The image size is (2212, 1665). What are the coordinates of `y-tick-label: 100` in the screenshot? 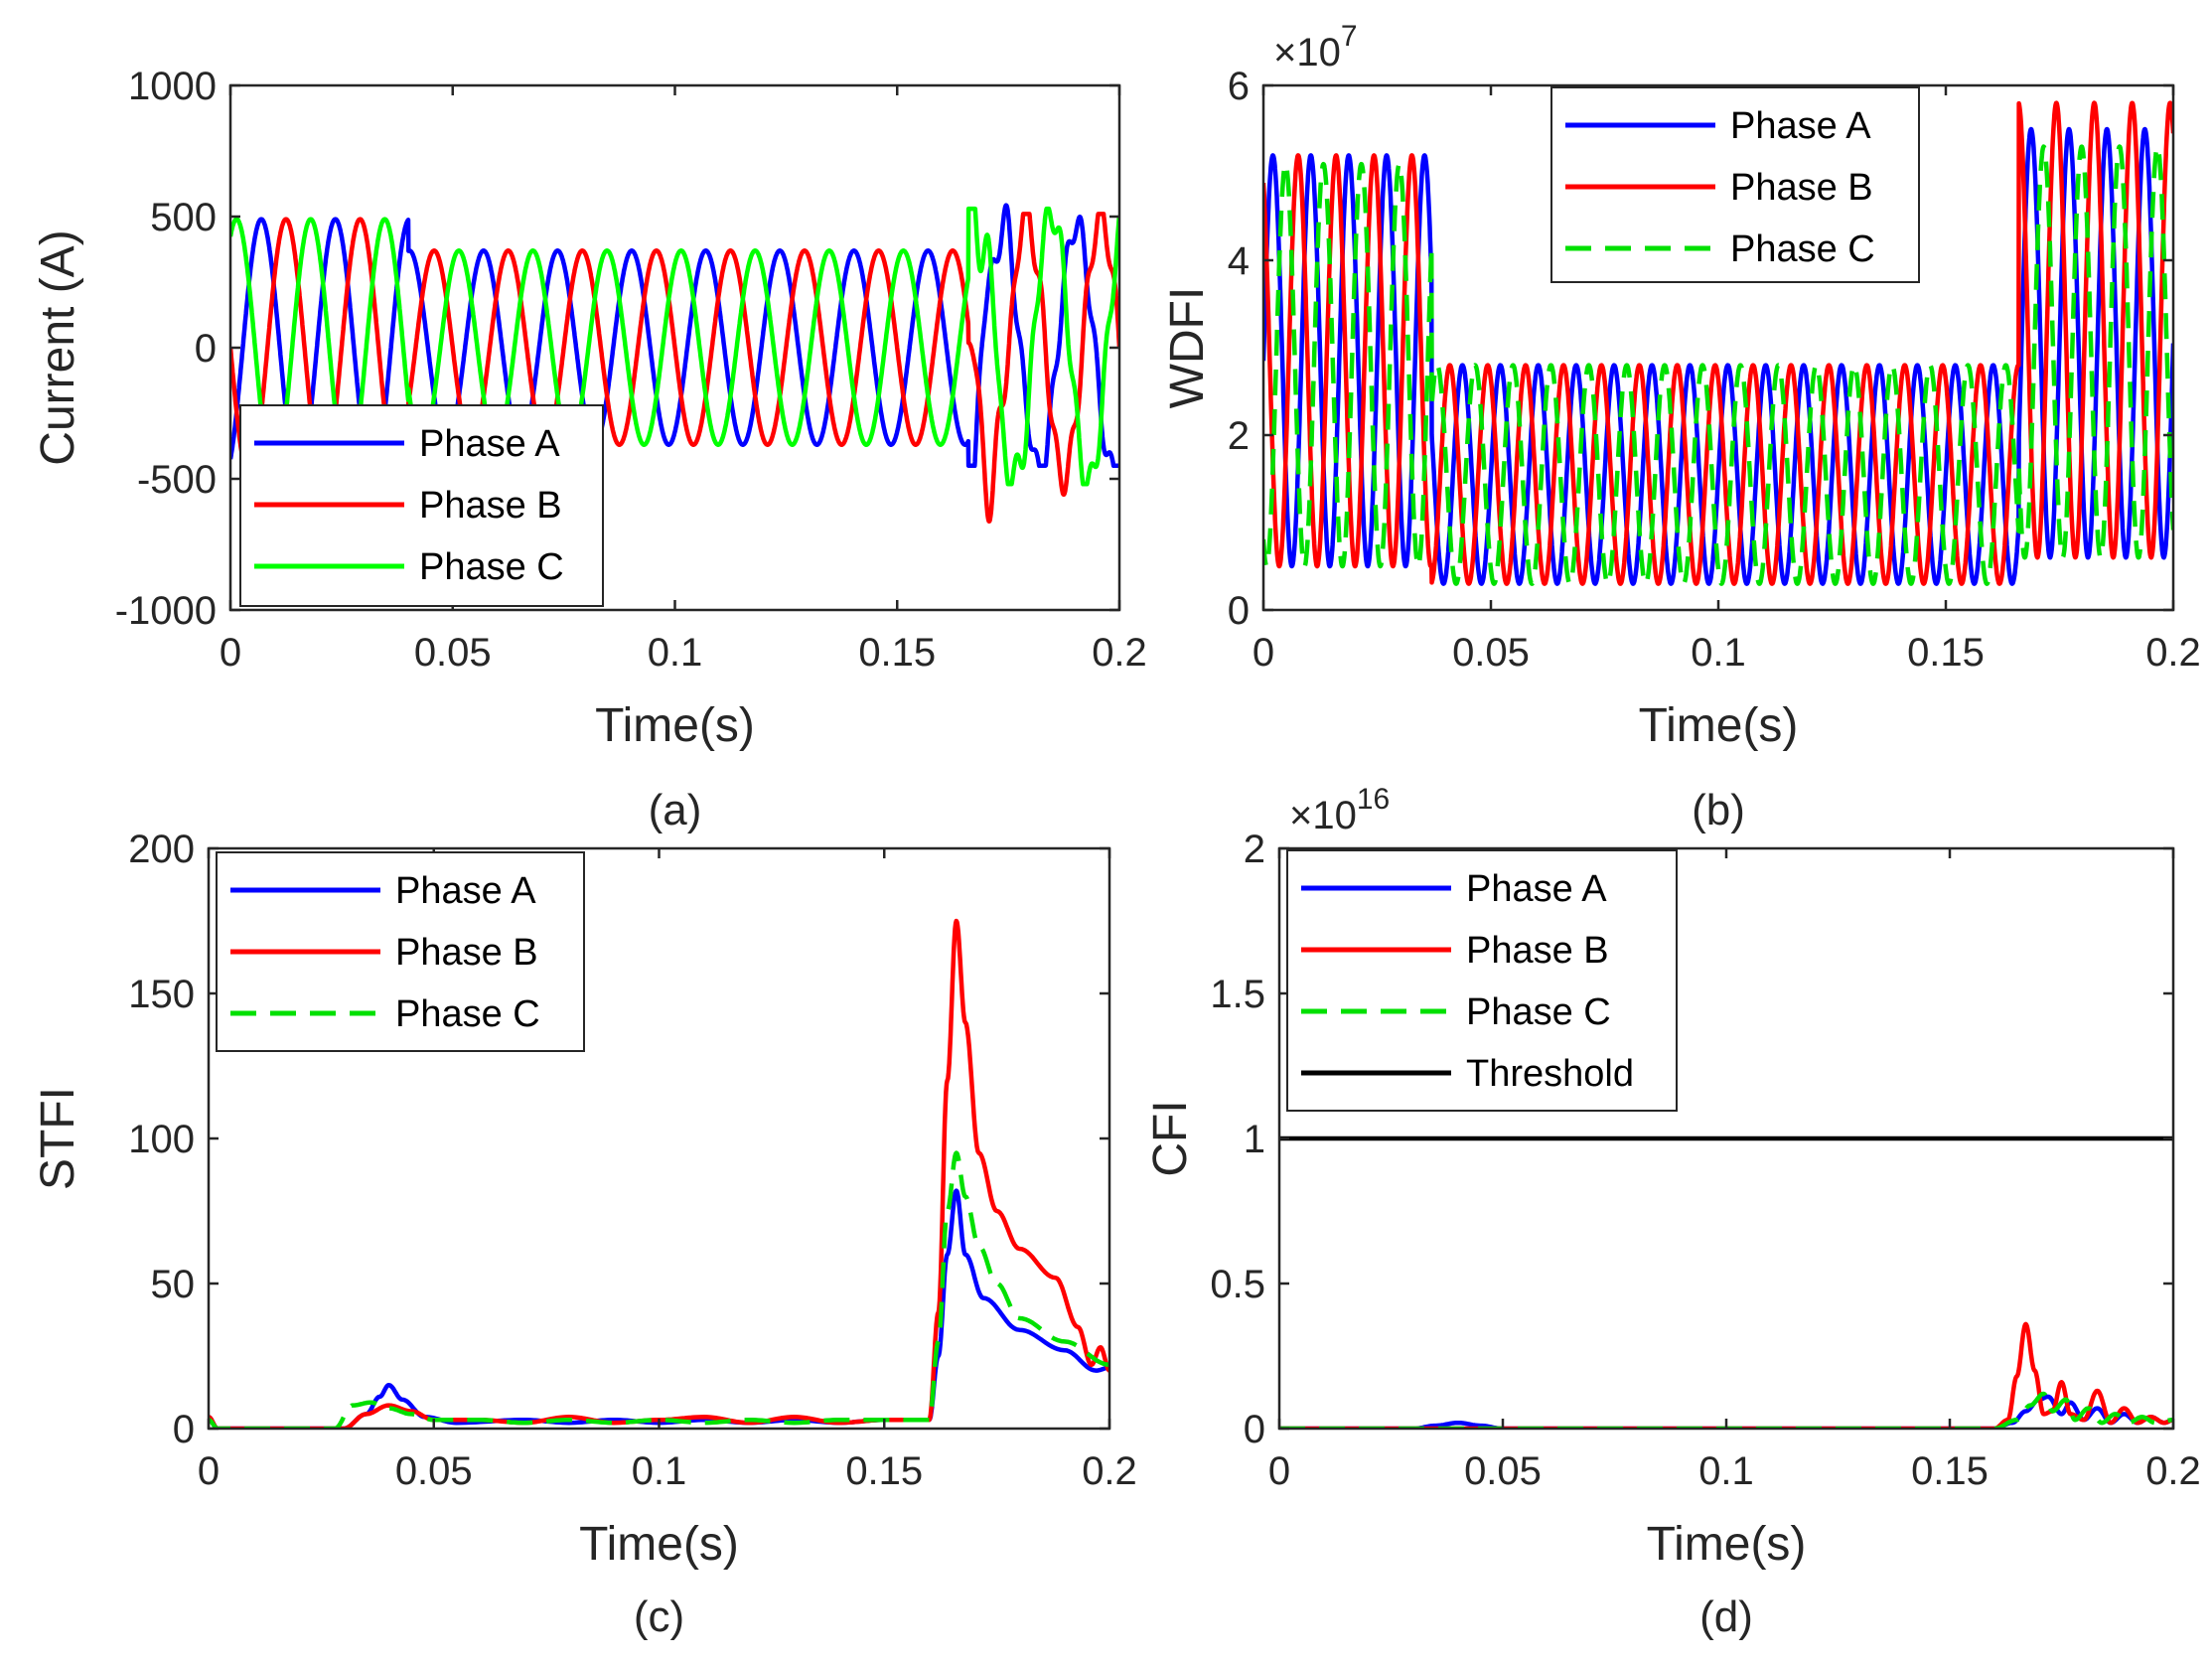 It's located at (162, 1139).